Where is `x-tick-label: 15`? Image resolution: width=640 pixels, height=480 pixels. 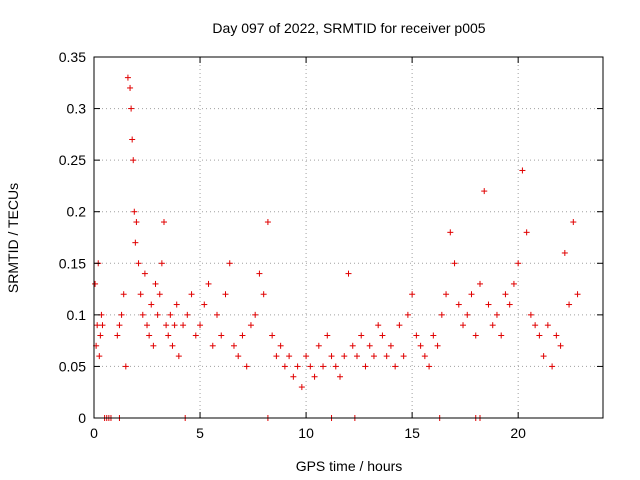 x-tick-label: 15 is located at coordinates (412, 433).